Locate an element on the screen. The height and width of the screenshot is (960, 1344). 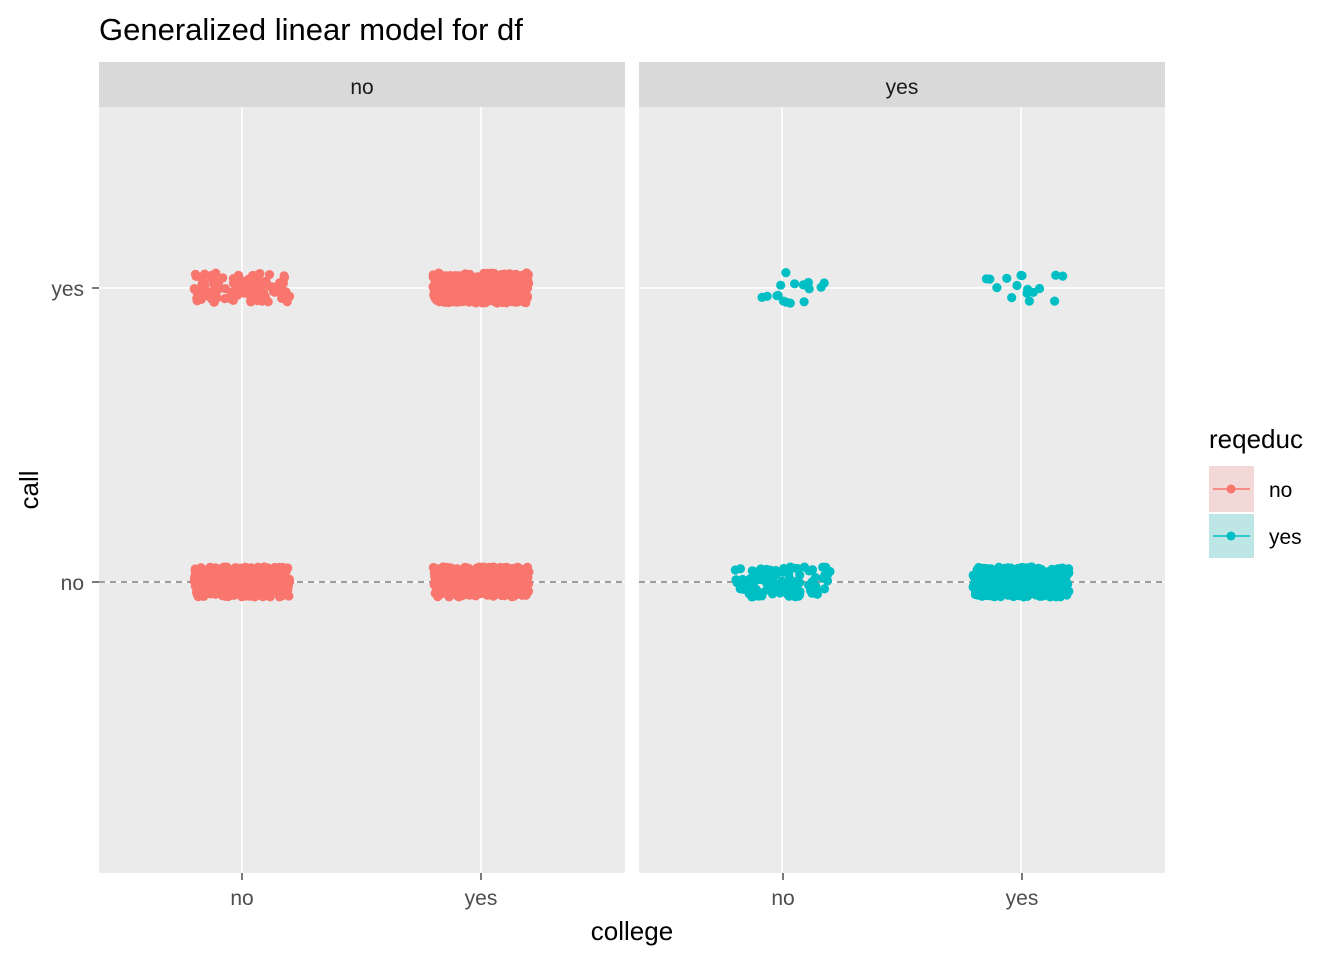
x-tick-label-no: no is located at coordinates (782, 898).